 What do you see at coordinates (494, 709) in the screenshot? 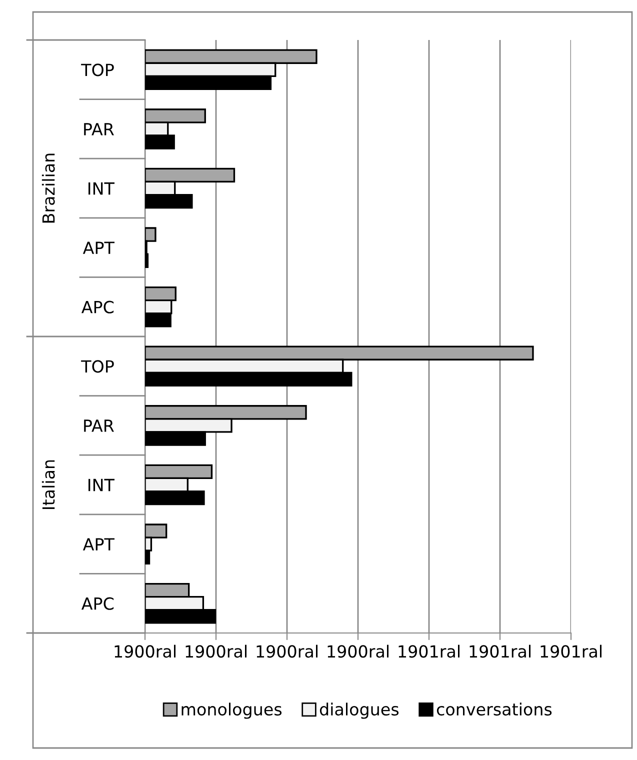
I see `legend-label: conversations` at bounding box center [494, 709].